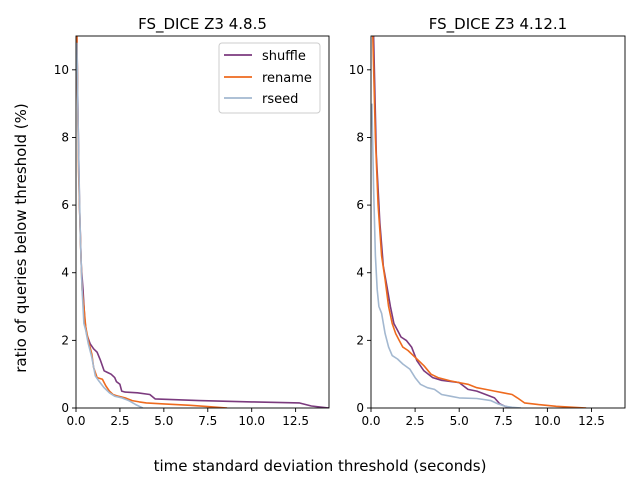  What do you see at coordinates (21, 237) in the screenshot?
I see `y-axis-label: ratio of queries below threshold (%)` at bounding box center [21, 237].